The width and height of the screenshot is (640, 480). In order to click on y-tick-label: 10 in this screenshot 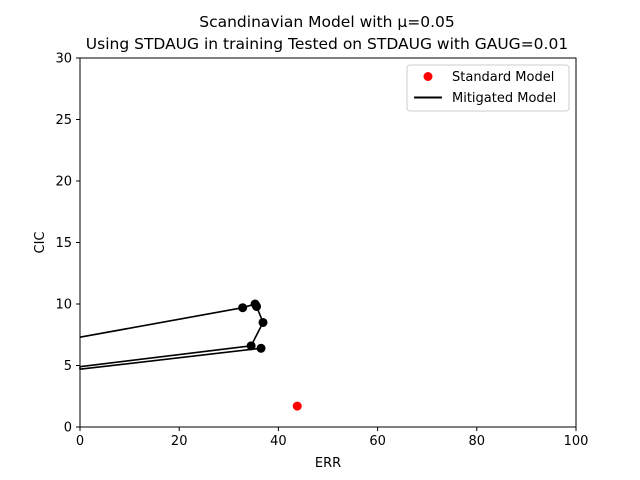, I will do `click(63, 305)`.